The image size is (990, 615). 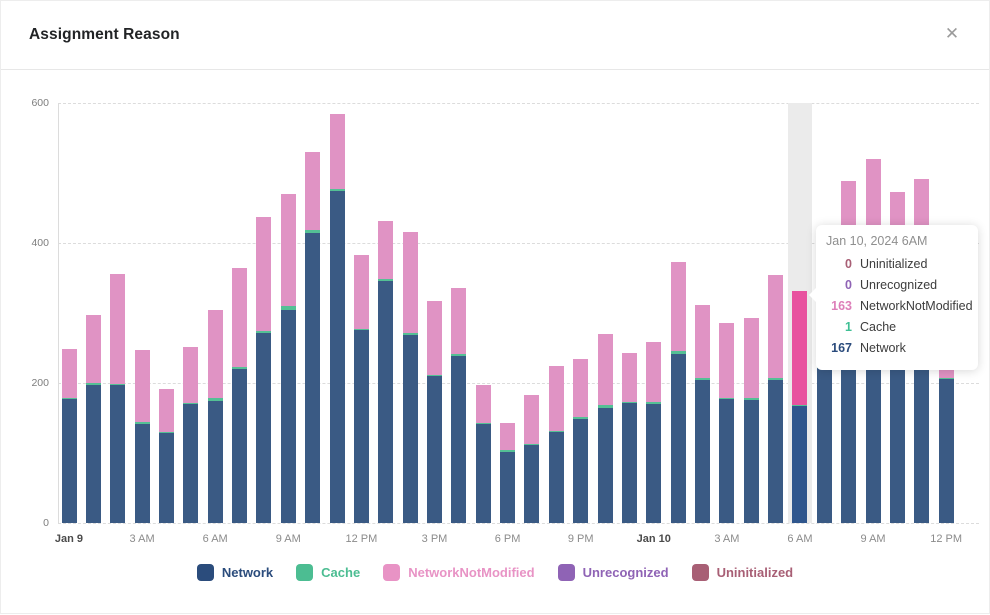 What do you see at coordinates (897, 327) in the screenshot?
I see `tooltip-row: 1 Cache` at bounding box center [897, 327].